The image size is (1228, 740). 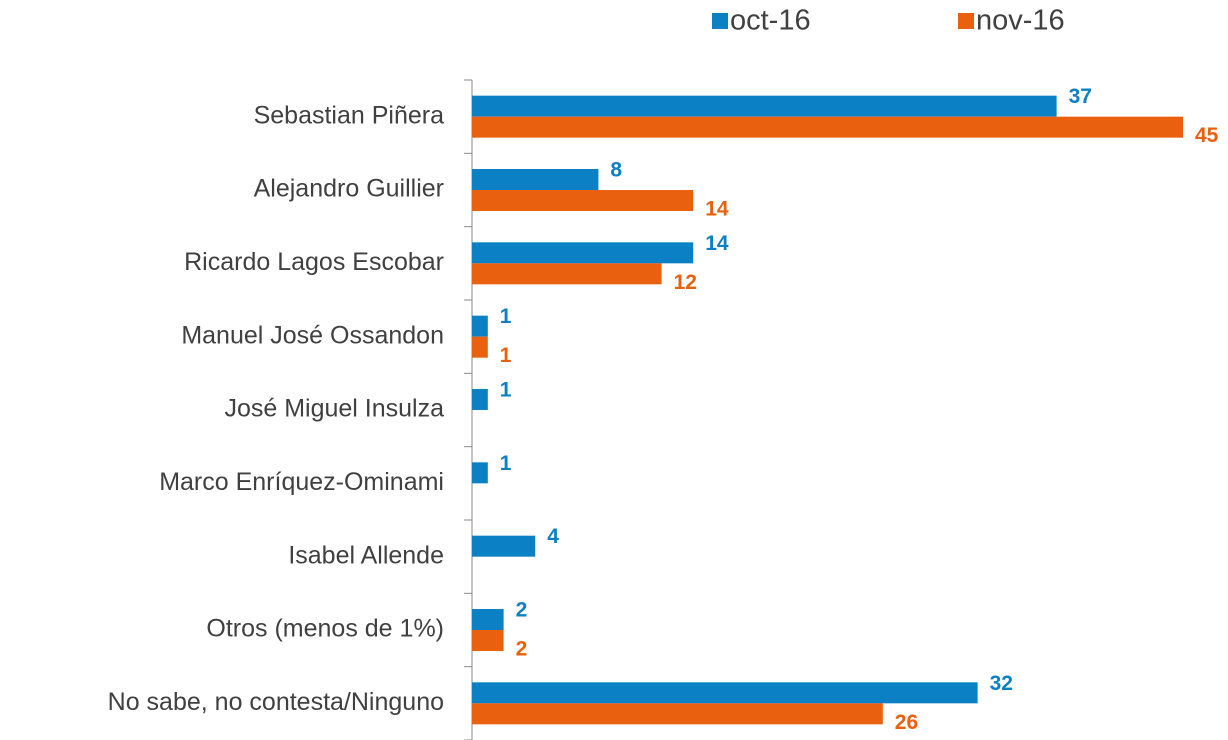 I want to click on category-label: Marco Enríquez-Ominami, so click(x=301, y=482).